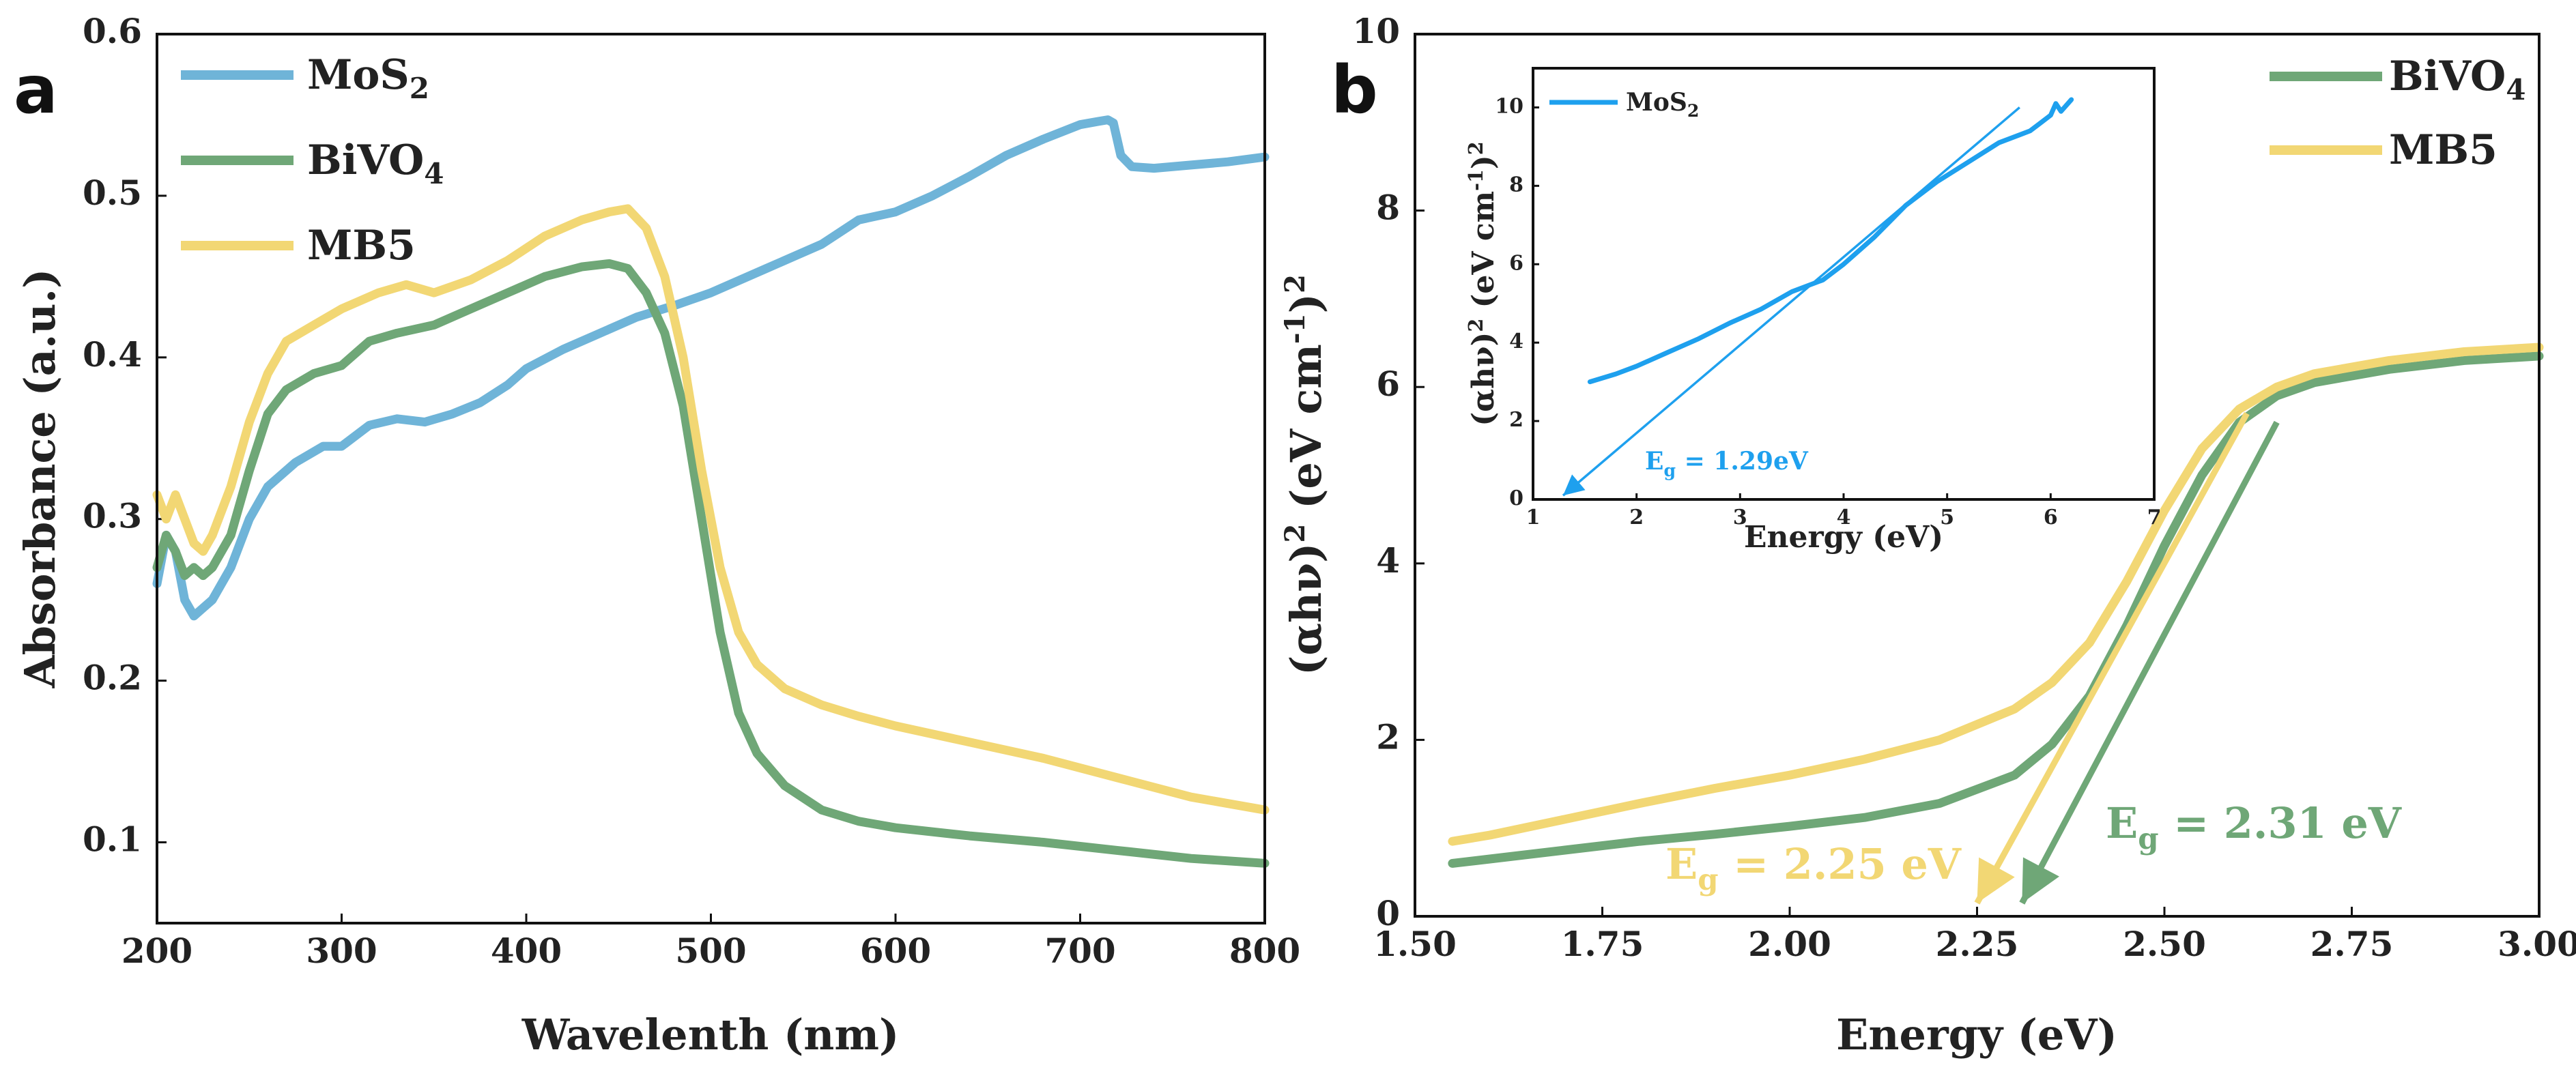 This screenshot has height=1078, width=2576. I want to click on panel-a-y-tick-label: 0.1, so click(112, 839).